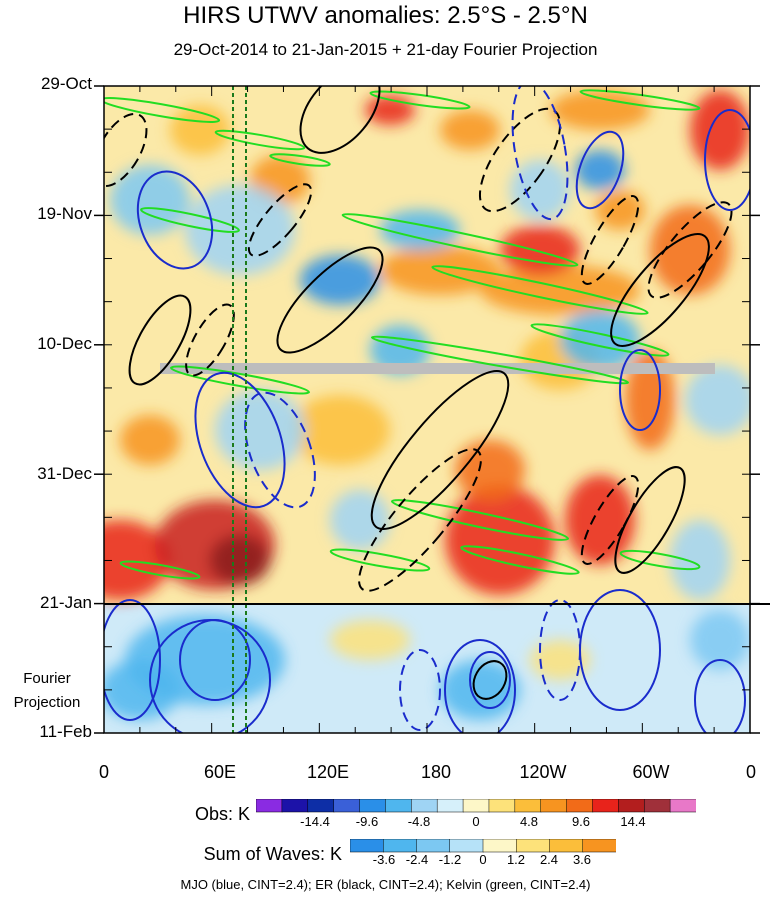 The width and height of the screenshot is (771, 899). What do you see at coordinates (384, 859) in the screenshot?
I see `waves-tick-label: -3.6` at bounding box center [384, 859].